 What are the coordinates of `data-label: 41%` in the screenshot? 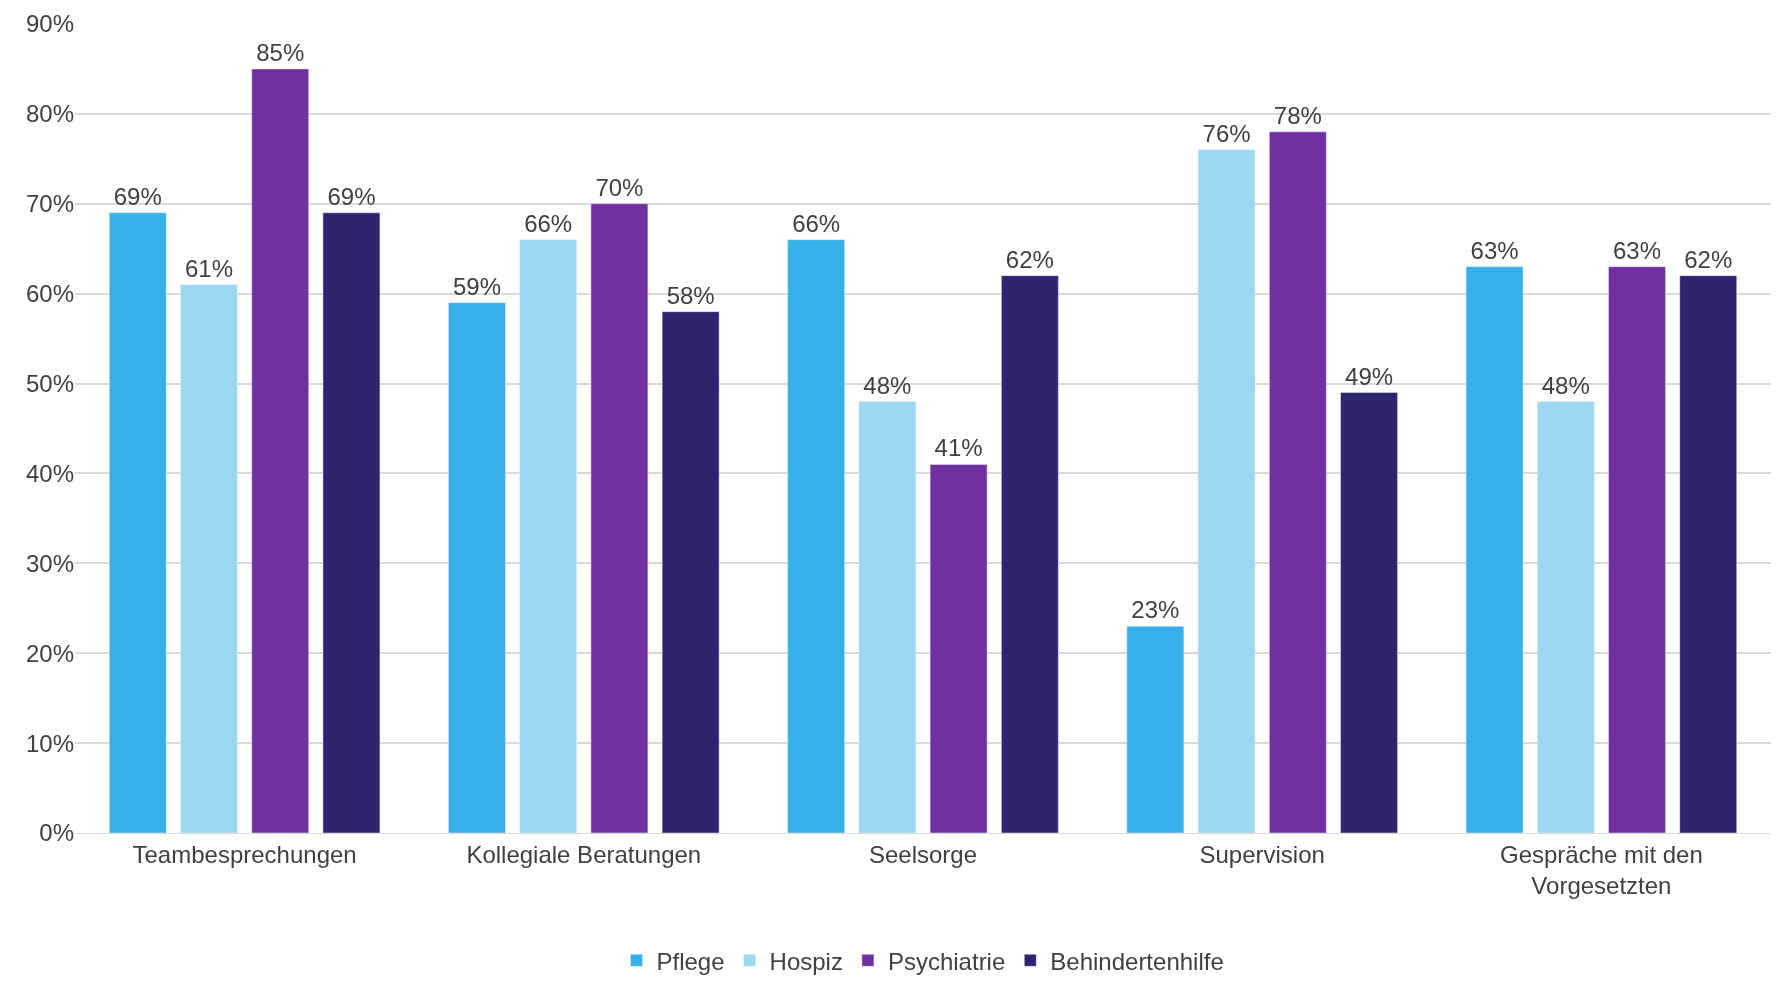 It's located at (958, 448).